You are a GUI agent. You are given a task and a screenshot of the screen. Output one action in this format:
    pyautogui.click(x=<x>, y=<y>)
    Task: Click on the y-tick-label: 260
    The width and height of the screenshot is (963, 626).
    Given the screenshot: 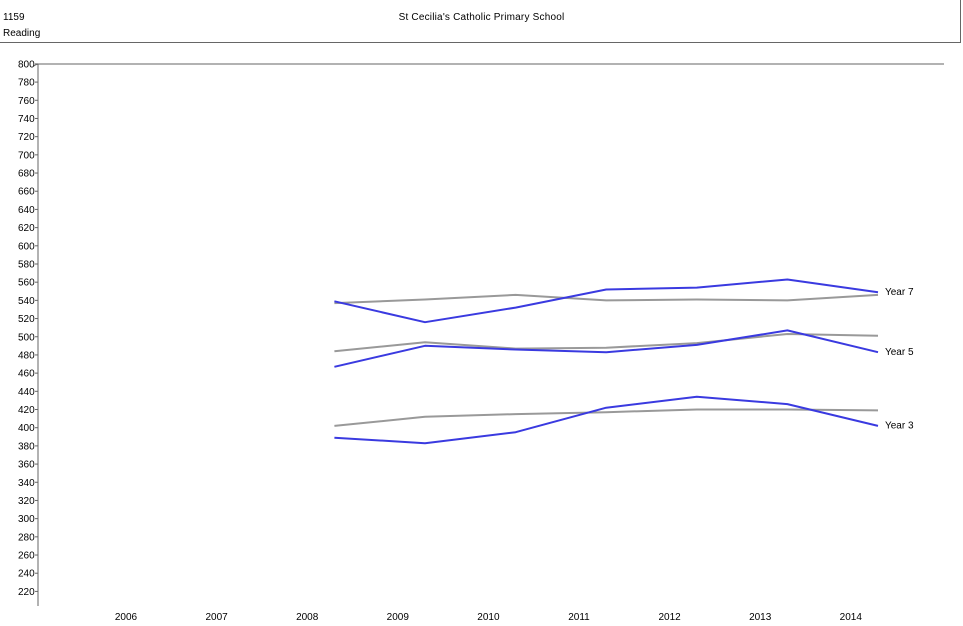 What is the action you would take?
    pyautogui.click(x=26, y=556)
    